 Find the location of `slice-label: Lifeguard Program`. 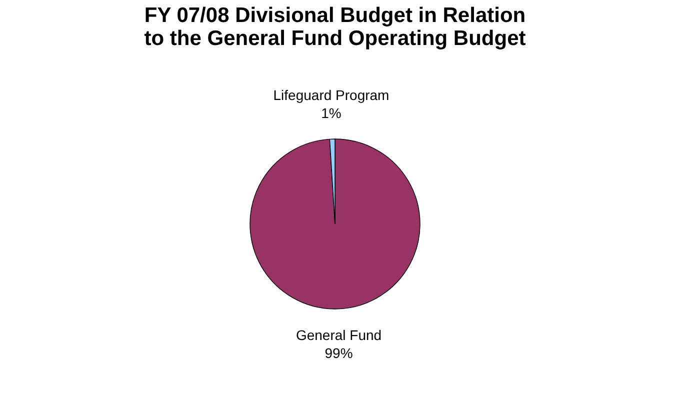

slice-label: Lifeguard Program is located at coordinates (331, 95).